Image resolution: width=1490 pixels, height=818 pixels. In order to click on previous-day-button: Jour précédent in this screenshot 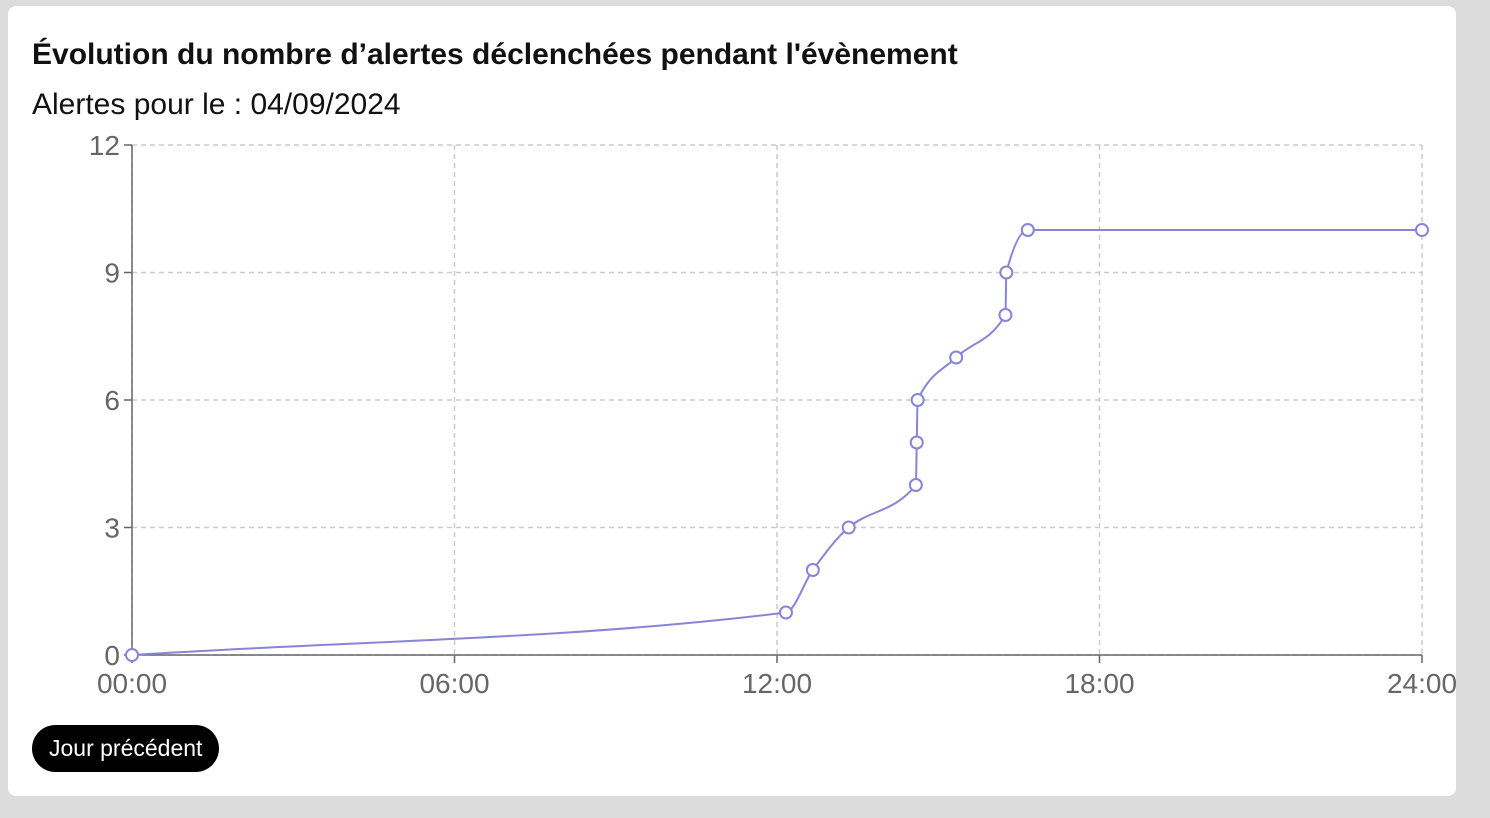, I will do `click(126, 748)`.